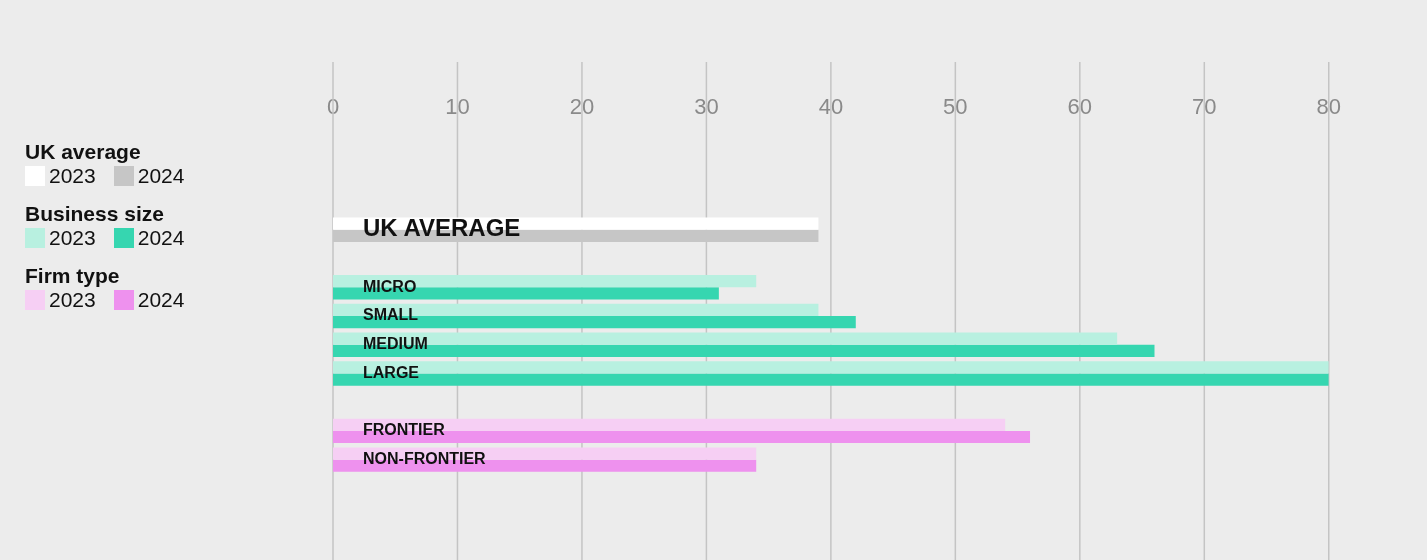  What do you see at coordinates (72, 238) in the screenshot?
I see `legend-label: 2023` at bounding box center [72, 238].